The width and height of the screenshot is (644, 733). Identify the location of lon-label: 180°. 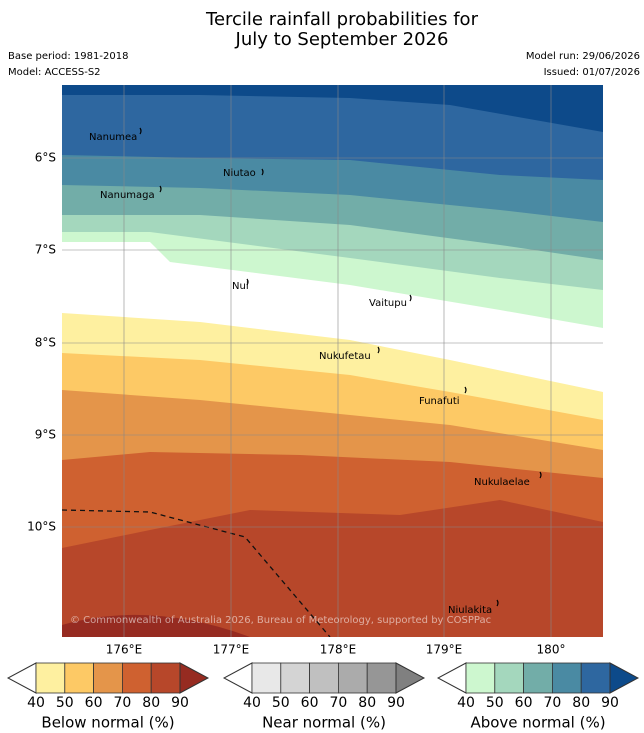
(551, 650).